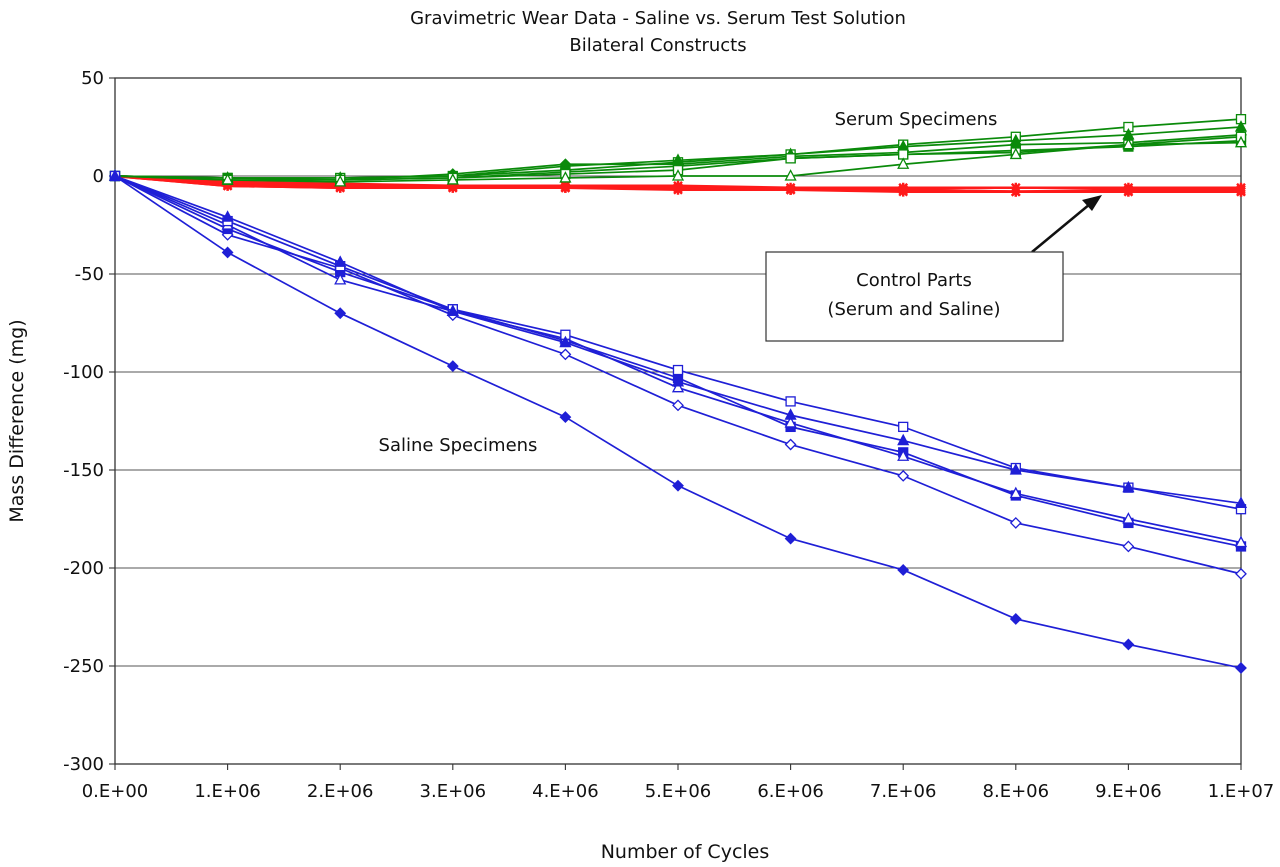 The width and height of the screenshot is (1280, 867). What do you see at coordinates (1061, 228) in the screenshot?
I see `control-arrow-line` at bounding box center [1061, 228].